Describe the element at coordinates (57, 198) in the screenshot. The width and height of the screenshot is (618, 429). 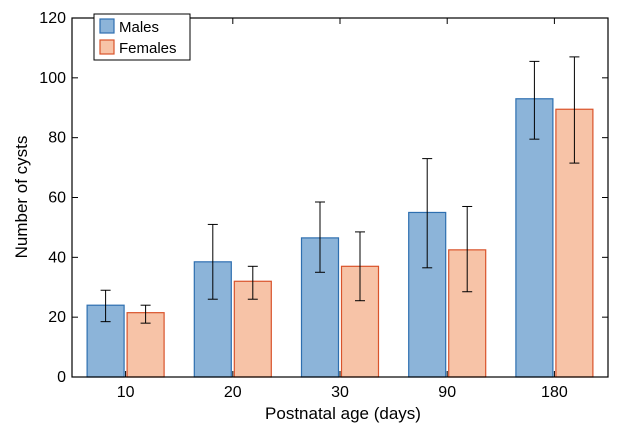
I see `y-tick-label: 60` at that location.